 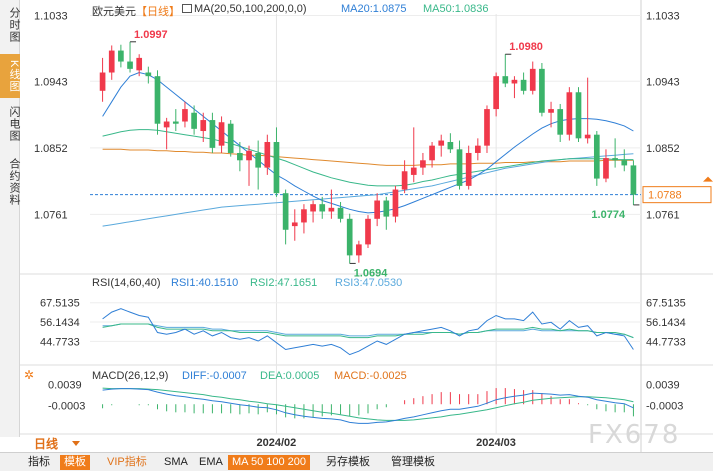 What do you see at coordinates (374, 9) in the screenshot?
I see `ma20-value: MA20:1.0875` at bounding box center [374, 9].